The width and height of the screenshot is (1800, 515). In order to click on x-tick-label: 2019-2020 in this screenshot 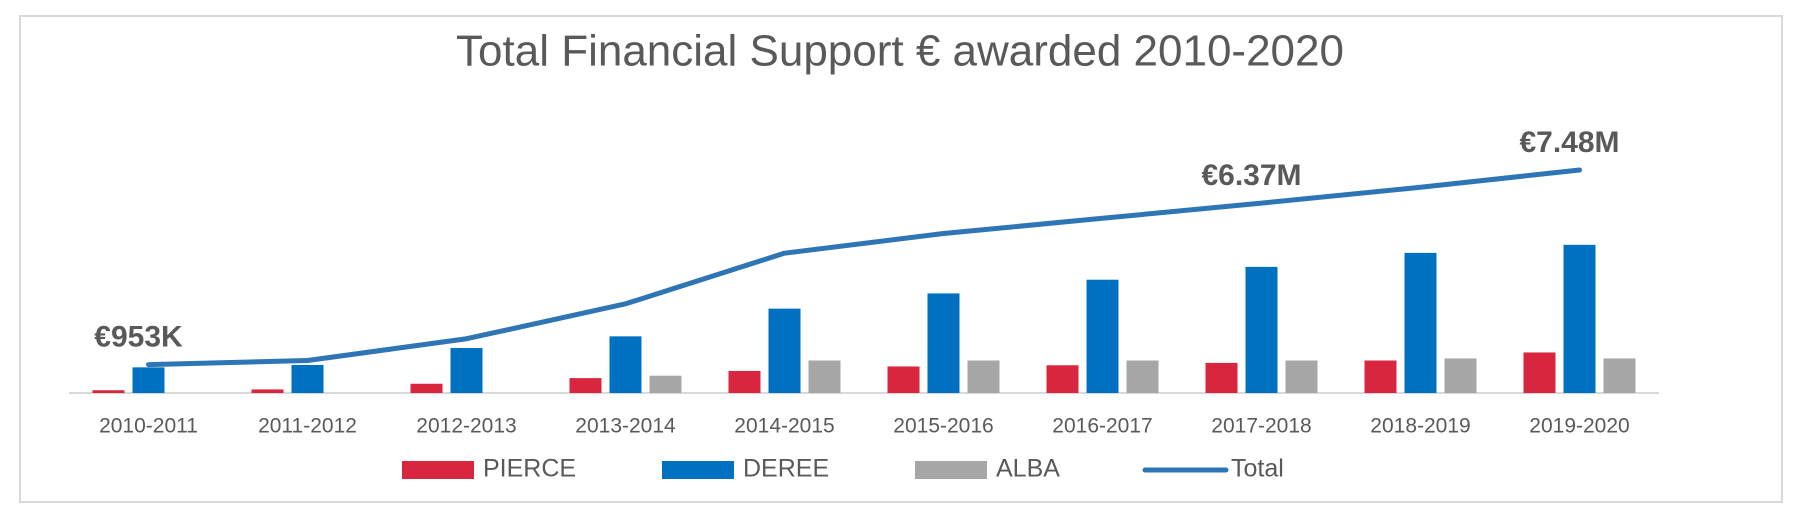, I will do `click(1579, 426)`.